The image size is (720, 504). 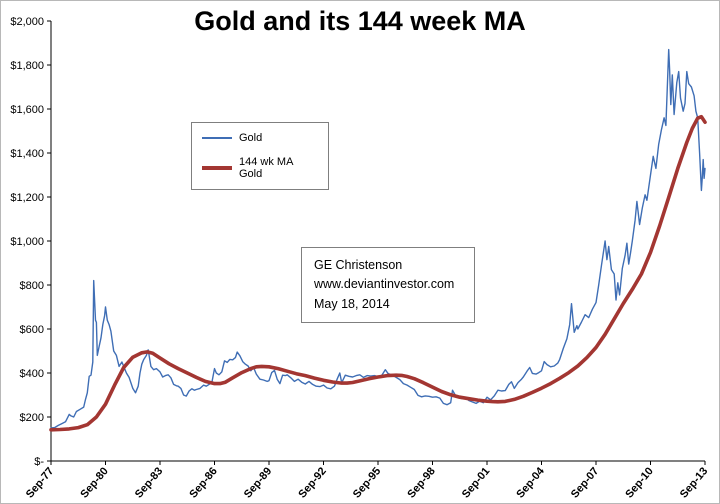 What do you see at coordinates (384, 284) in the screenshot?
I see `annotation-line-website: www.deviantinvestor.com` at bounding box center [384, 284].